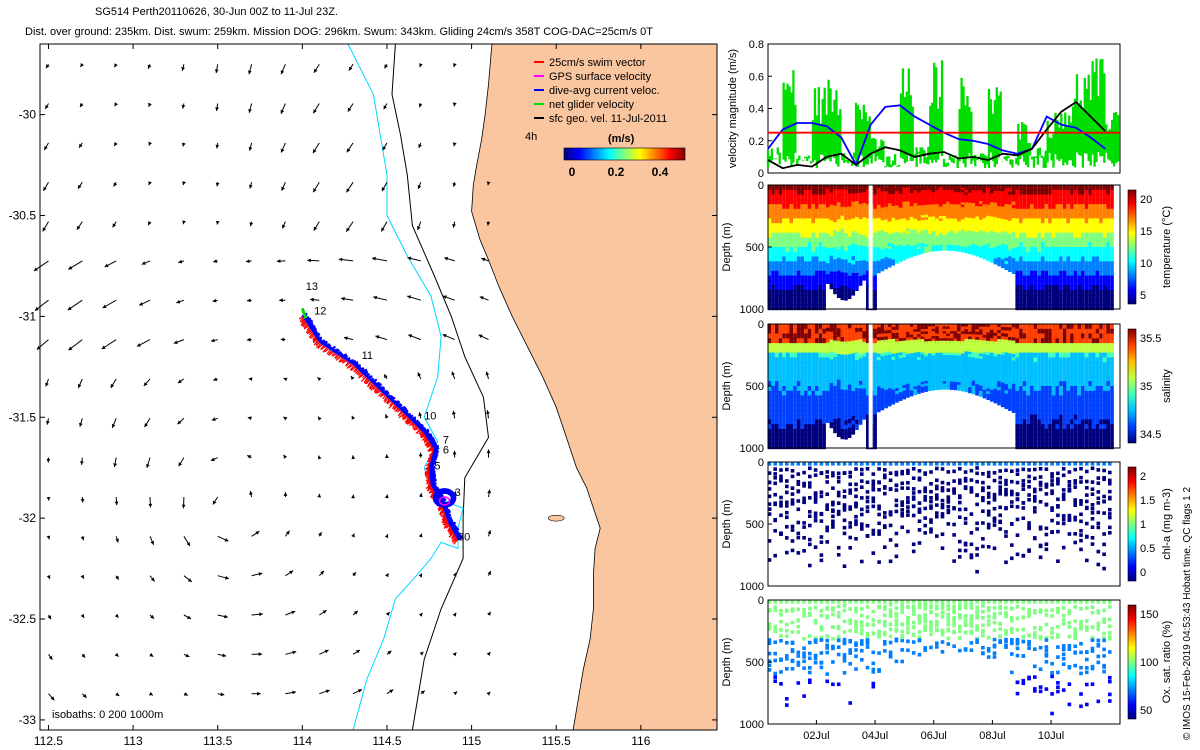  What do you see at coordinates (458, 493) in the screenshot?
I see `day-label: 3` at bounding box center [458, 493].